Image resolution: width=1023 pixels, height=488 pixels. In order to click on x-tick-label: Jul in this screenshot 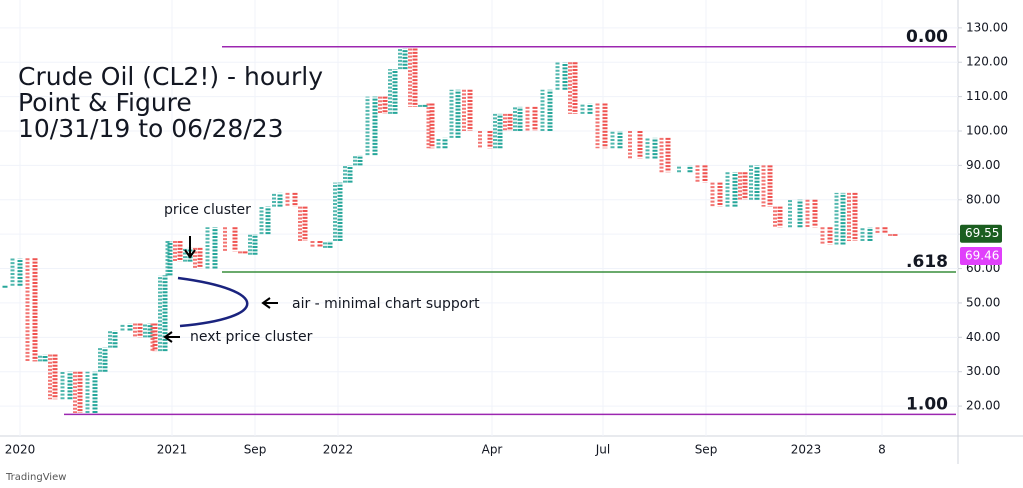, I will do `click(602, 450)`.